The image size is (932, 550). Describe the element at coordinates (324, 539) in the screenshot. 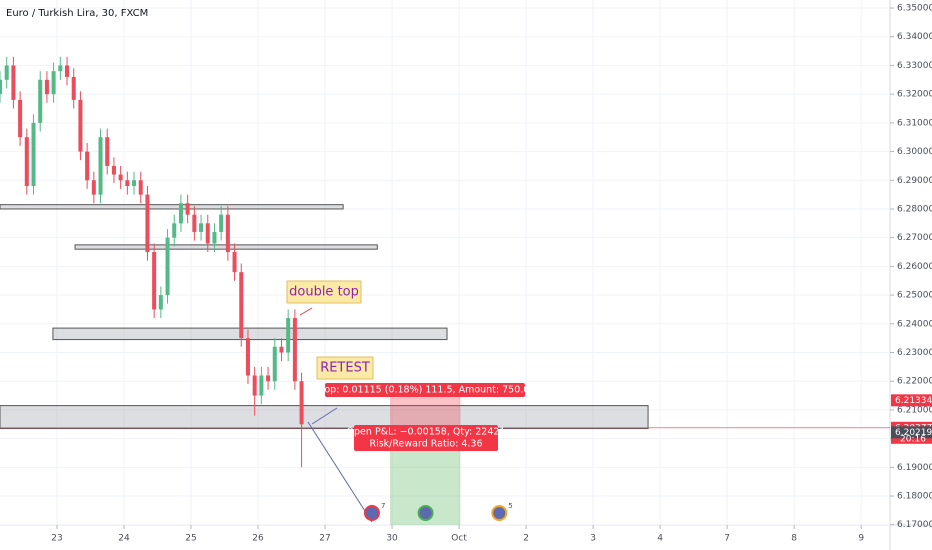

I see `x-tick-label: 27` at that location.